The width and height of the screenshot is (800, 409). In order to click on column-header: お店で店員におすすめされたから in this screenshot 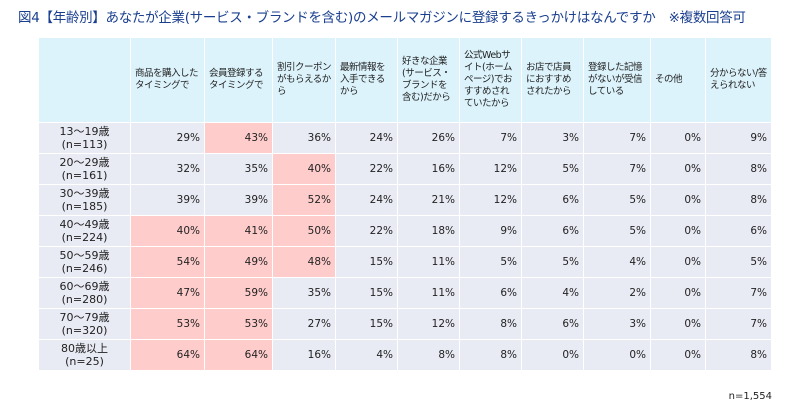, I will do `click(552, 80)`.